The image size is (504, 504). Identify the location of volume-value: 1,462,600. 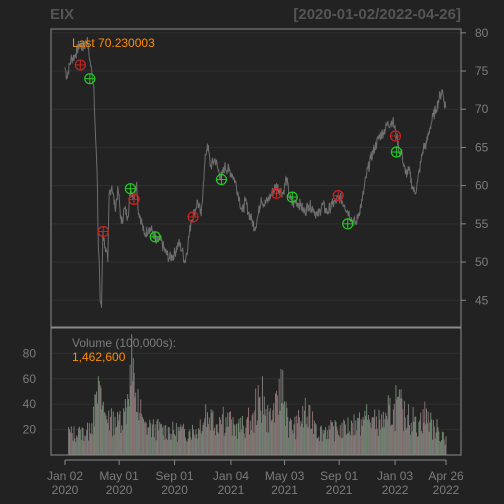
(99, 357).